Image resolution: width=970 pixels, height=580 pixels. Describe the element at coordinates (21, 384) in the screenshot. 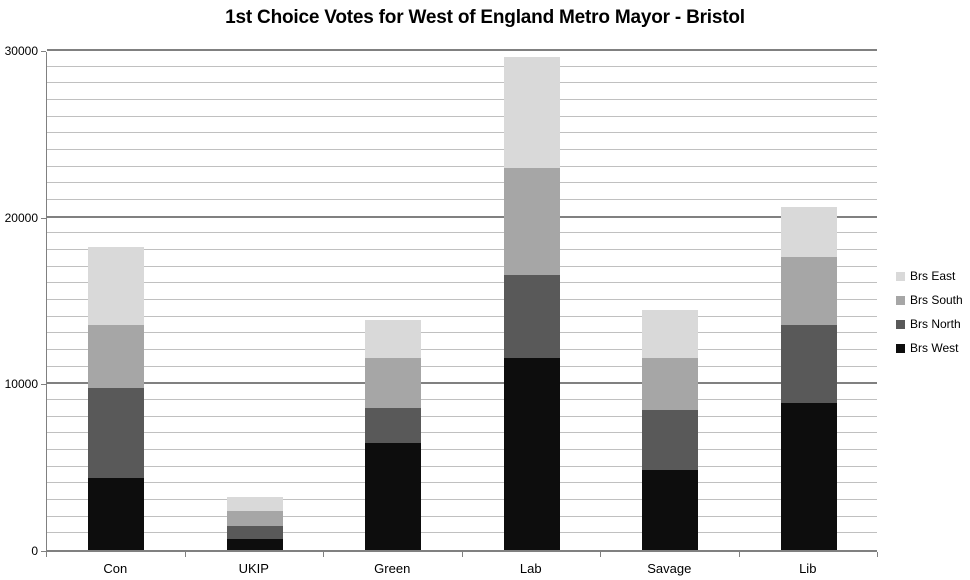

I see `y-axis-label: 10000` at that location.